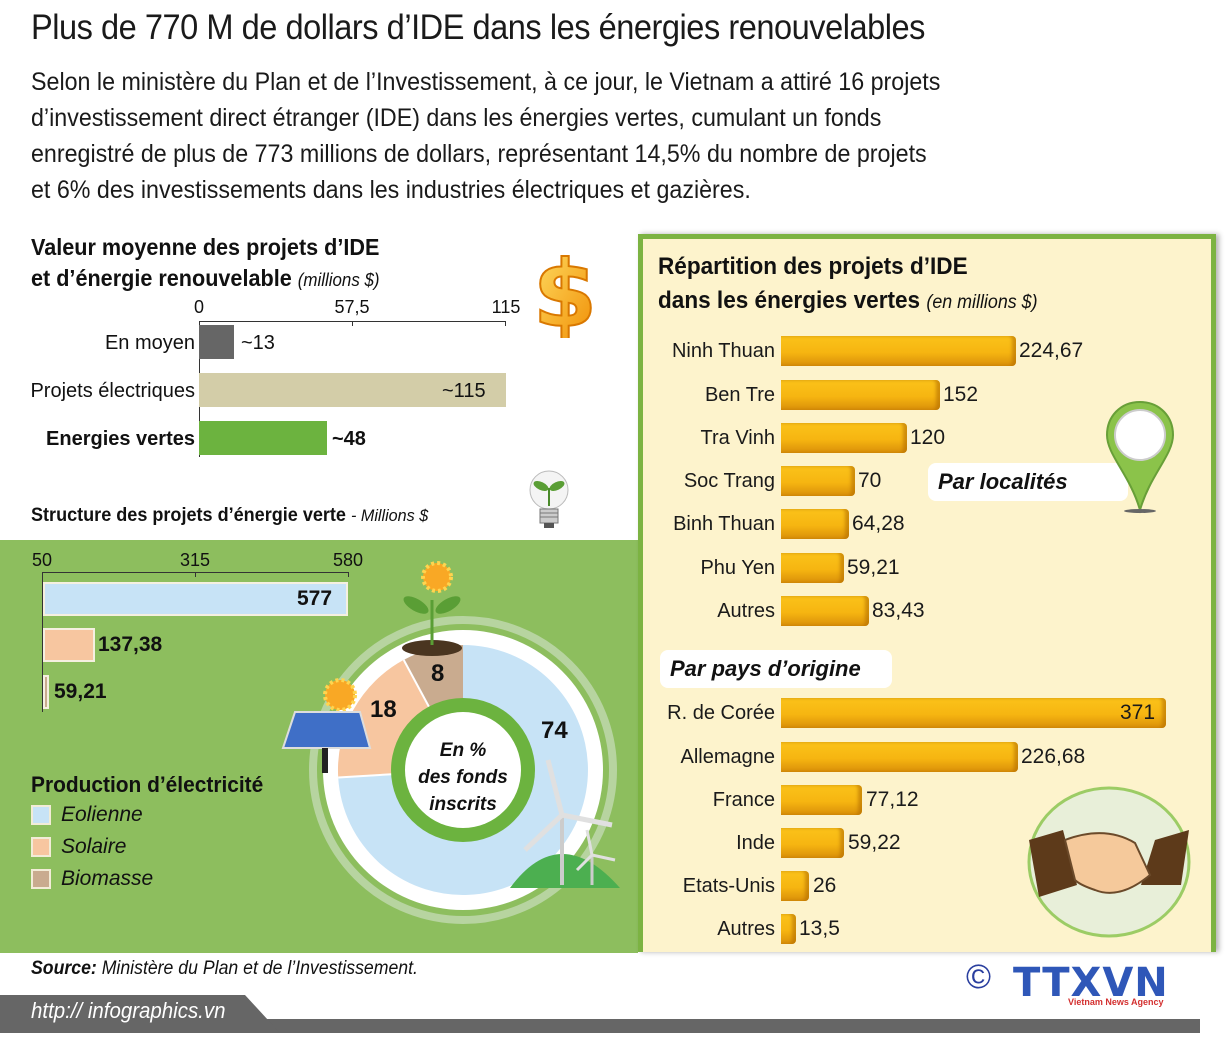 This screenshot has width=1225, height=1039. Describe the element at coordinates (776, 669) in the screenshot. I see `by-country-tag: Par pays d’origine` at that location.